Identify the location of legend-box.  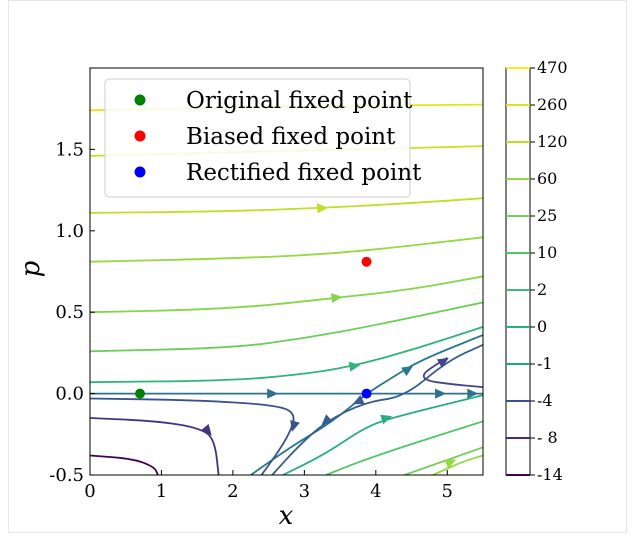
(257, 138).